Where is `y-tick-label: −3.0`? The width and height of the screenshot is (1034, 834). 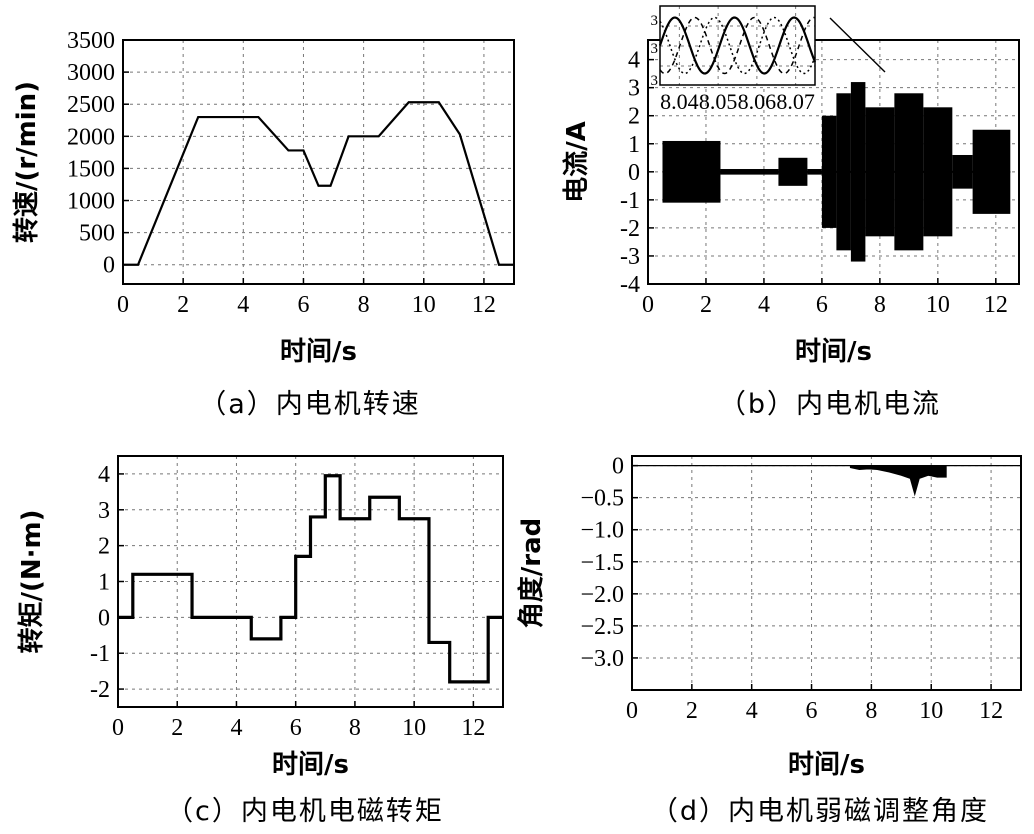 y-tick-label: −3.0 is located at coordinates (602, 659).